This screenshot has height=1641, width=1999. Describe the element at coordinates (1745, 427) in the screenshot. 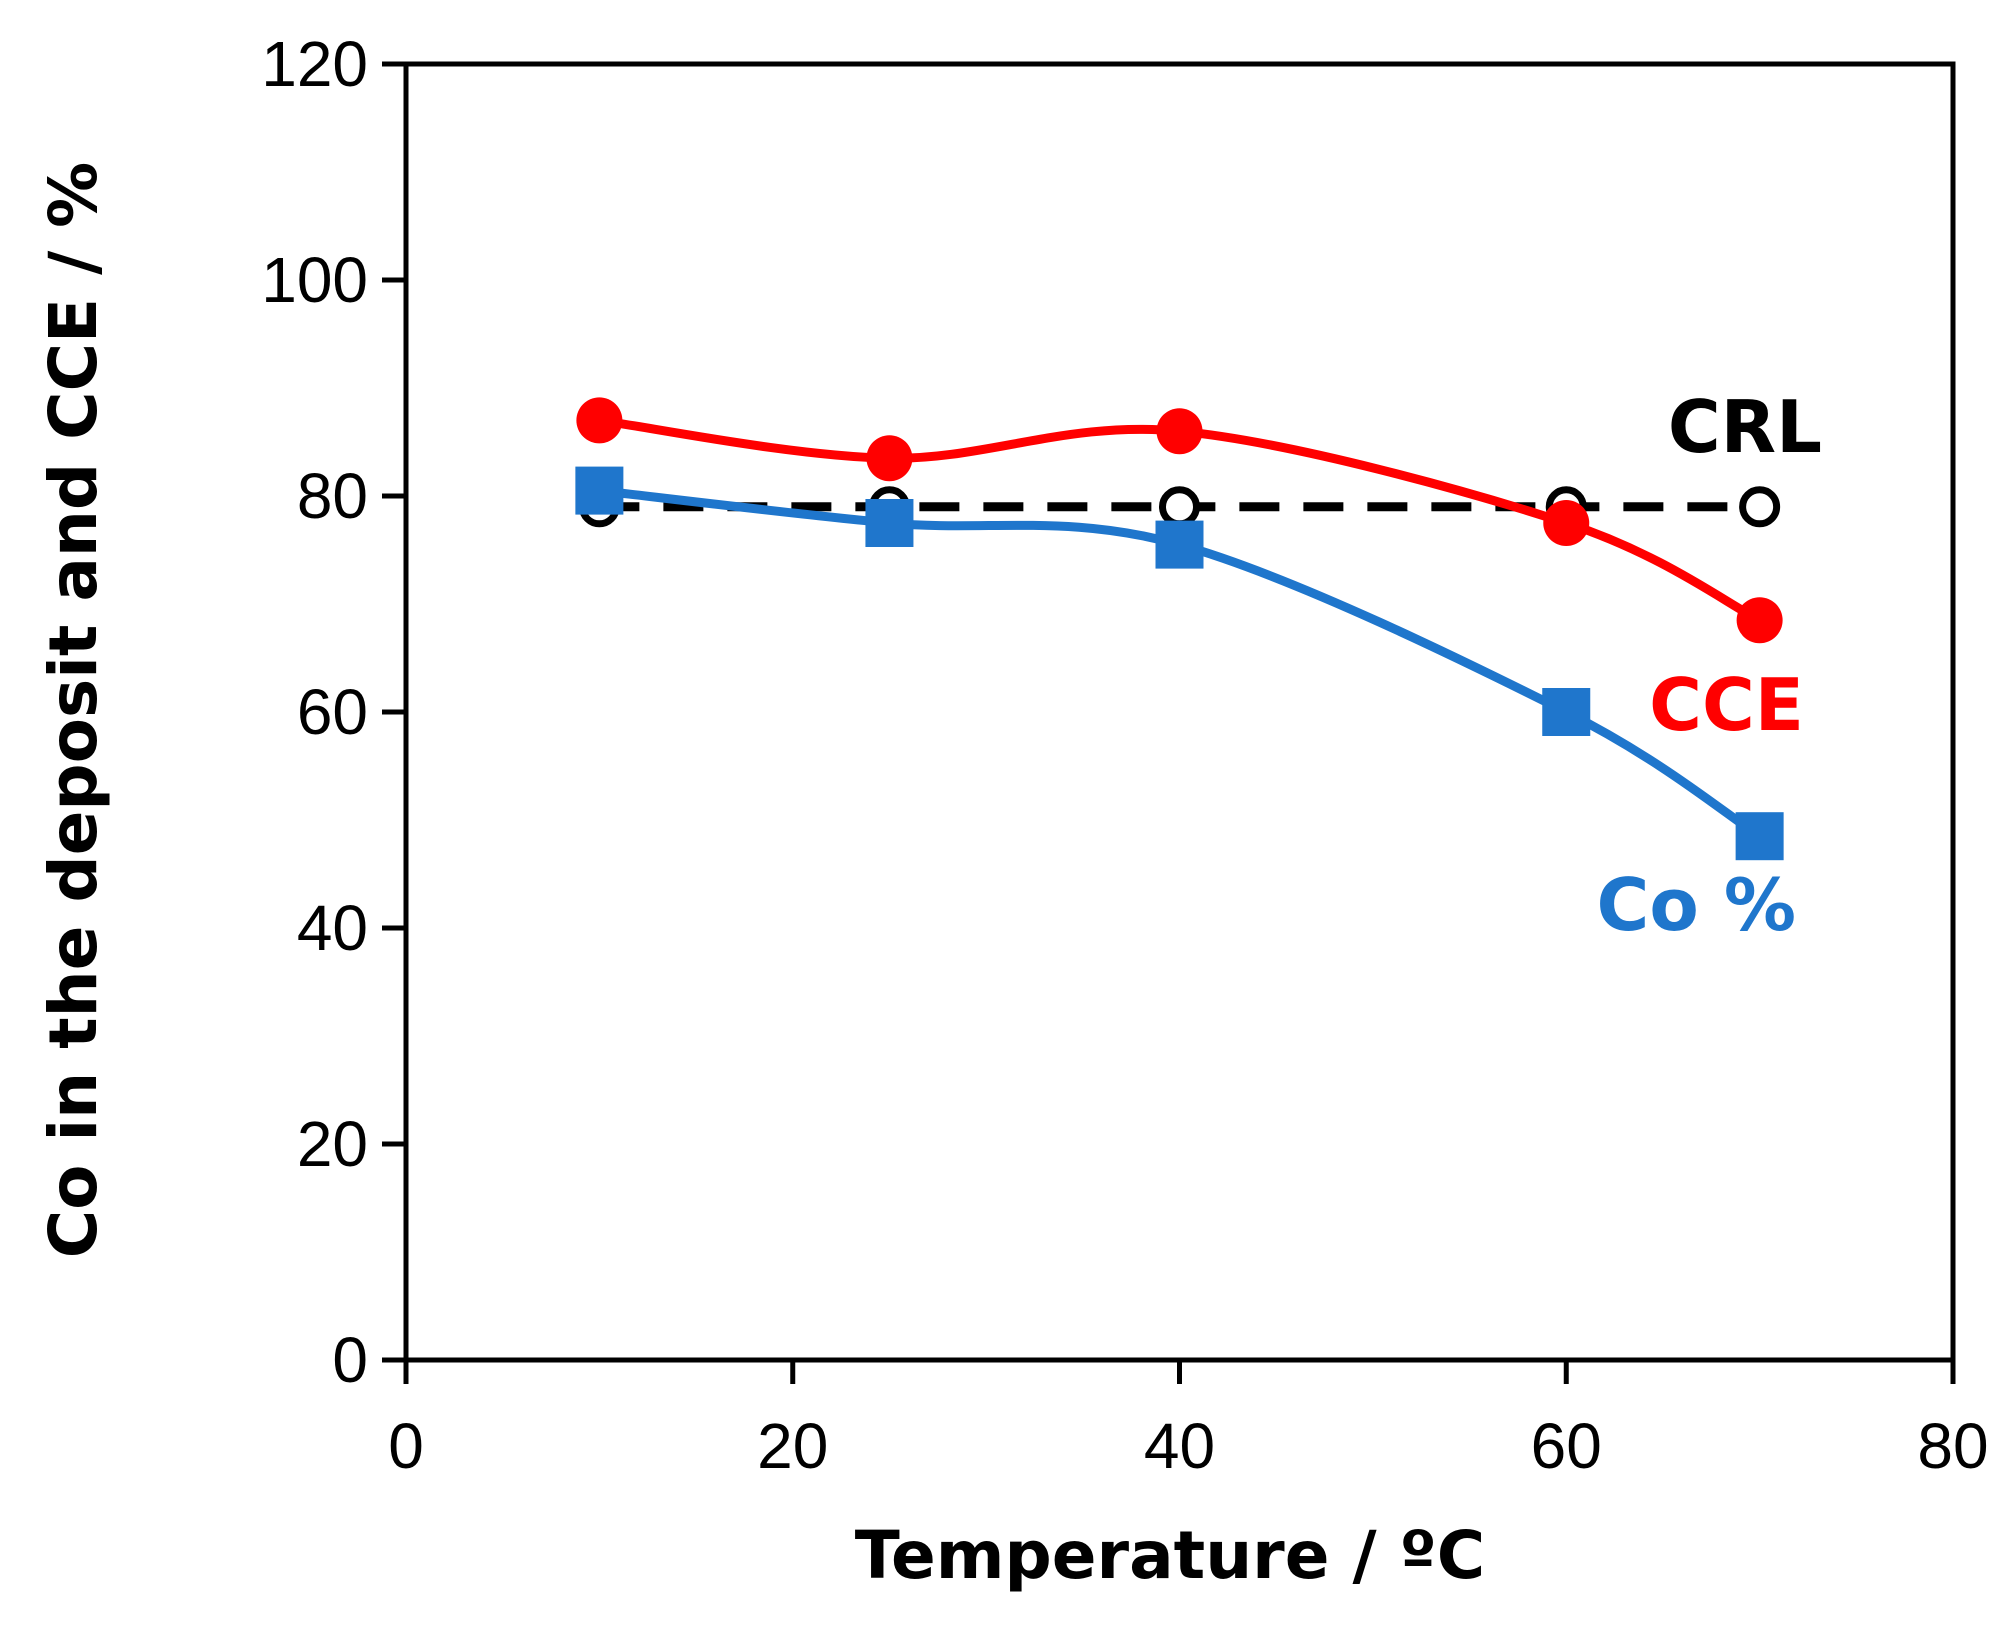

I see `series-label-crl: CRL` at that location.